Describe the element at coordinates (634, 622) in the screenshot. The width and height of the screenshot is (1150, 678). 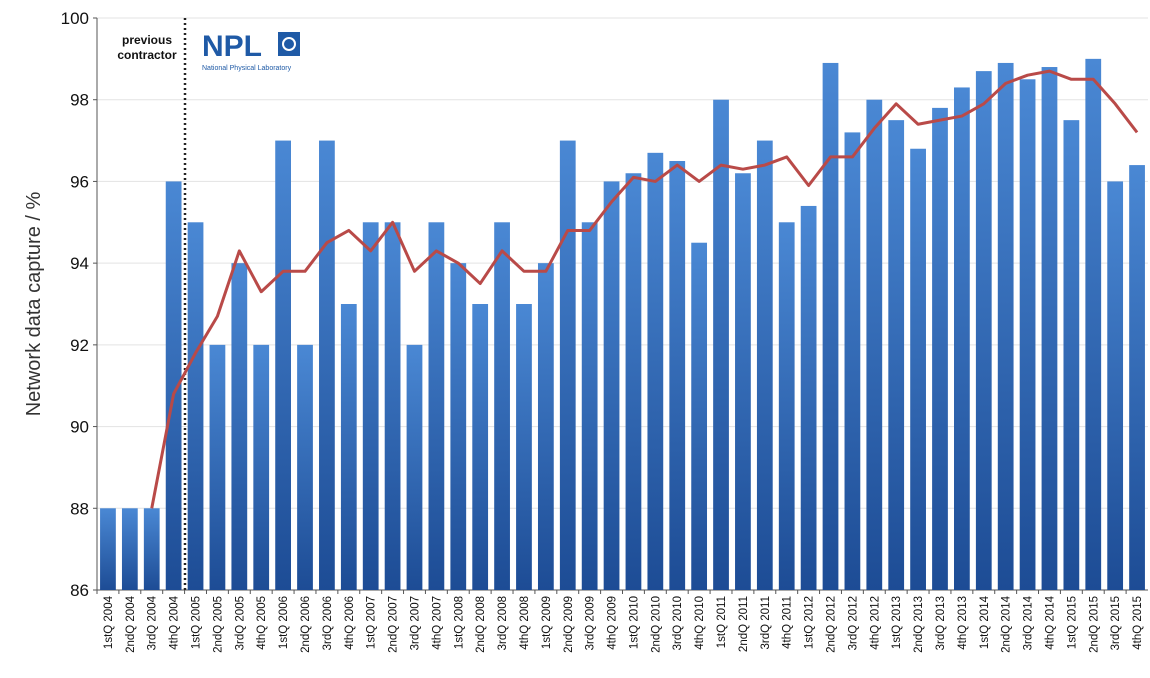
I see `x-tick-label: 1stQ 2010` at that location.